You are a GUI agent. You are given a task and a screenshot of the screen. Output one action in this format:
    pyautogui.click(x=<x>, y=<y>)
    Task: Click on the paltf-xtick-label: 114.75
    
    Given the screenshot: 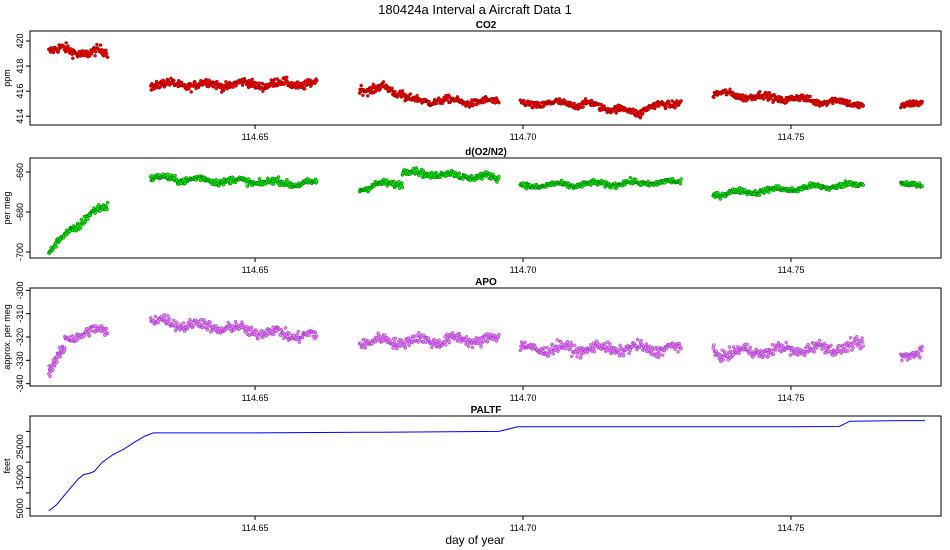 What is the action you would take?
    pyautogui.click(x=791, y=528)
    